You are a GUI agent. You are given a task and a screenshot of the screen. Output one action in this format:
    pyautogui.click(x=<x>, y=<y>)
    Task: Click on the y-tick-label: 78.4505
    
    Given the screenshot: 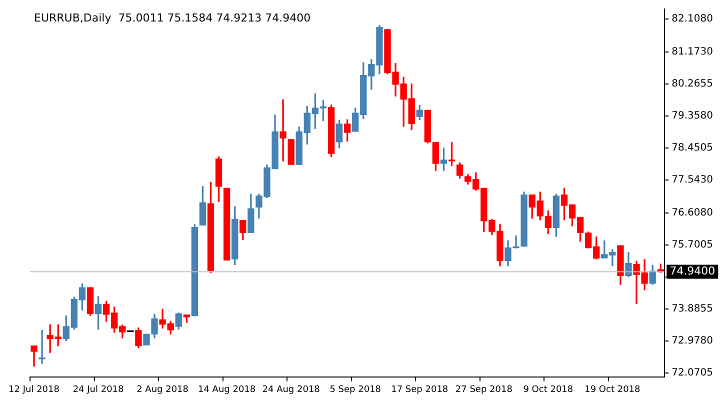 What is the action you would take?
    pyautogui.click(x=693, y=148)
    